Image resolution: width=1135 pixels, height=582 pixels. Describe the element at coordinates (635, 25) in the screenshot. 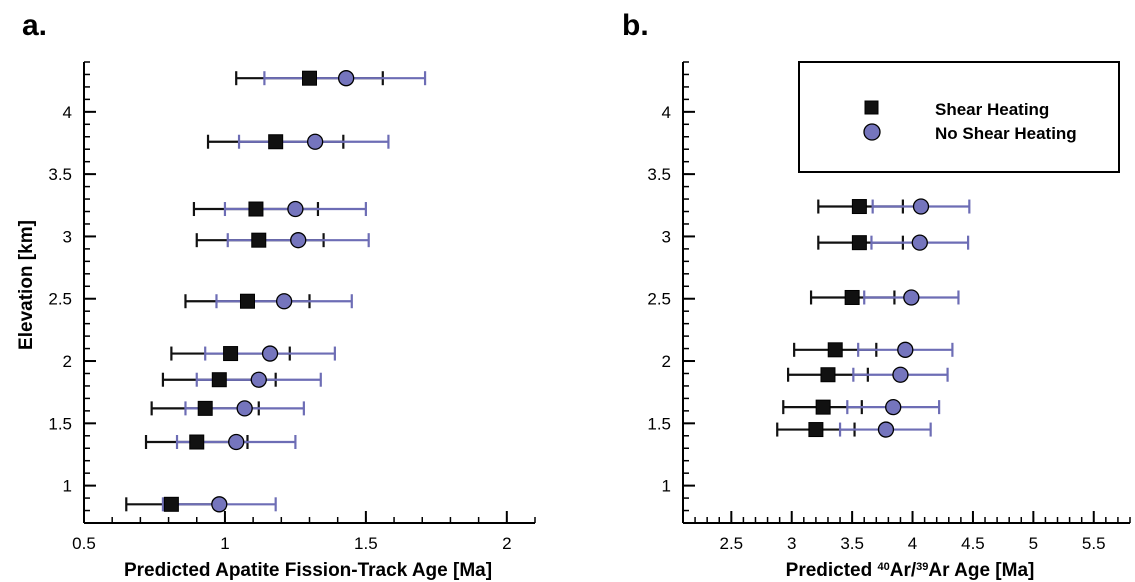

I see `panel-b-label: b.` at that location.